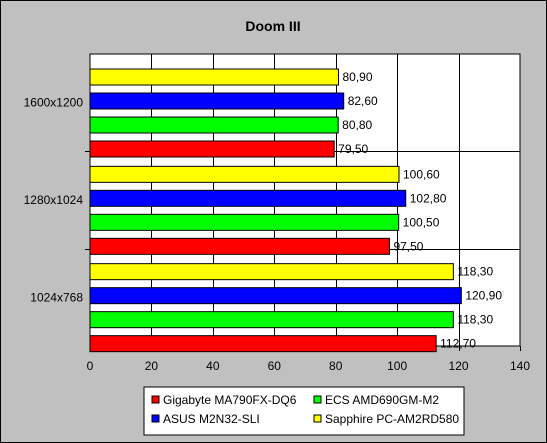  What do you see at coordinates (408, 246) in the screenshot?
I see `data-label: 97,50` at bounding box center [408, 246].